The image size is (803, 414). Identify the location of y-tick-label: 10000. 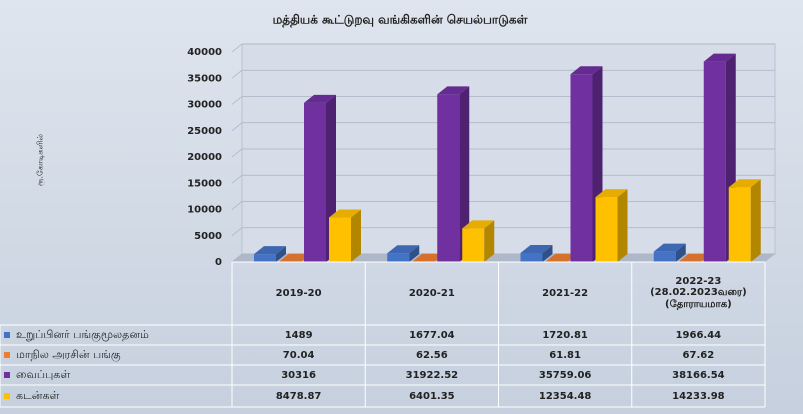
(204, 210).